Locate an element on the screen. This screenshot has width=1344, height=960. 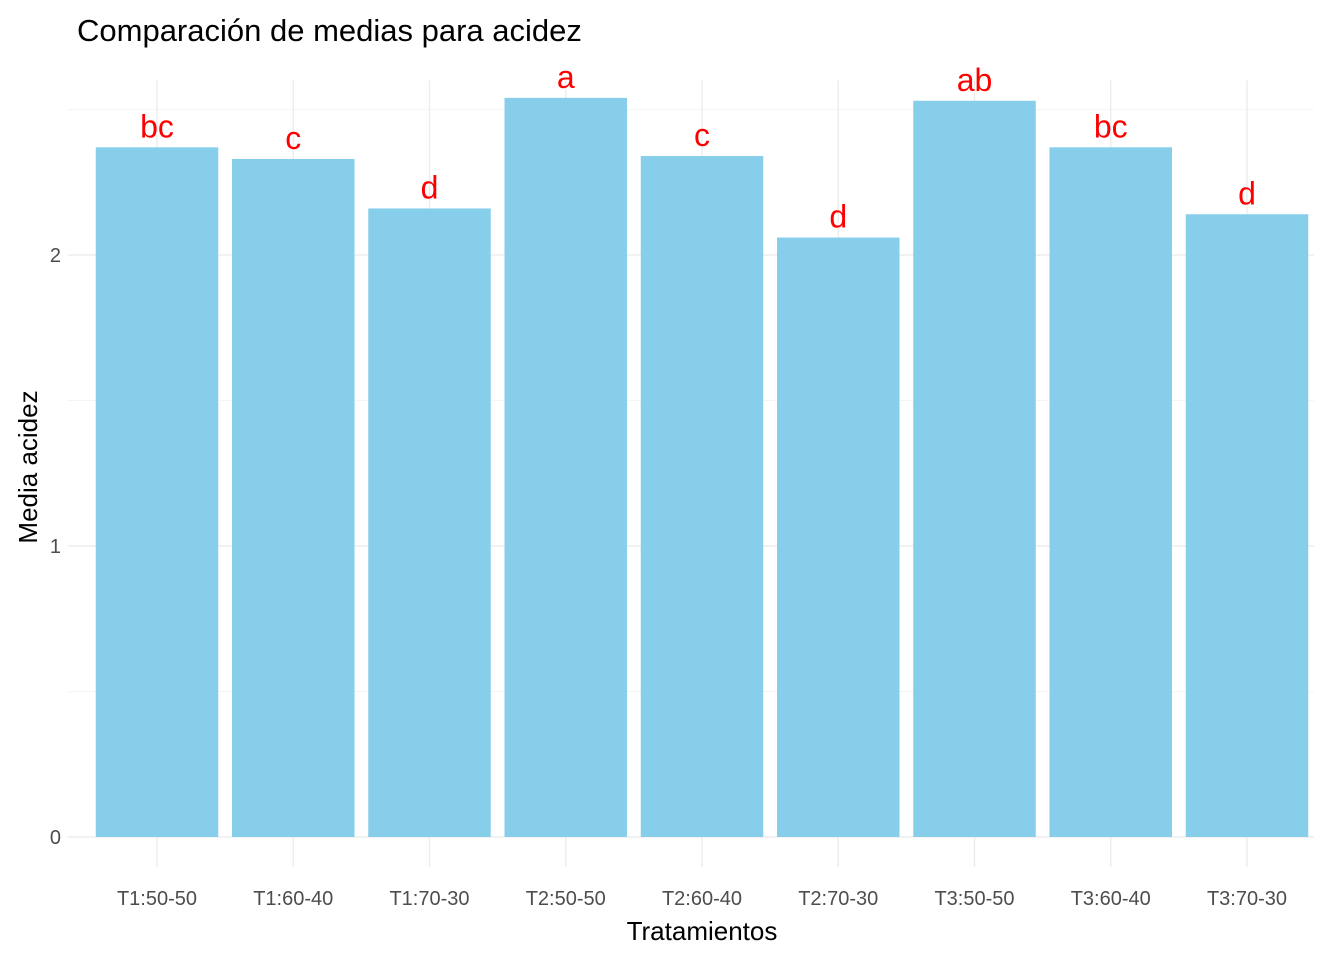
x-tick-label: T2:60-40 is located at coordinates (702, 899).